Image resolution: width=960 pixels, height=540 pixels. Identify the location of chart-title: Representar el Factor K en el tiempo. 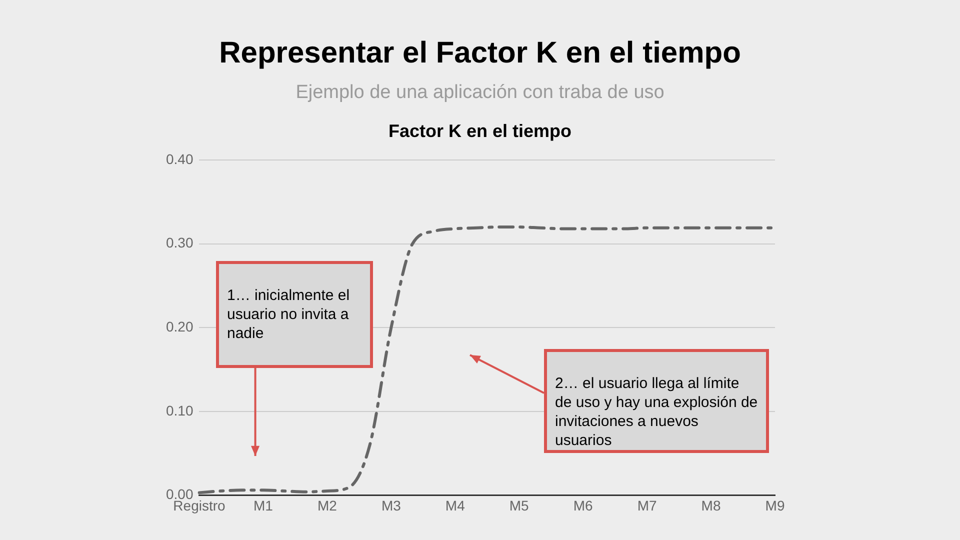
(480, 53).